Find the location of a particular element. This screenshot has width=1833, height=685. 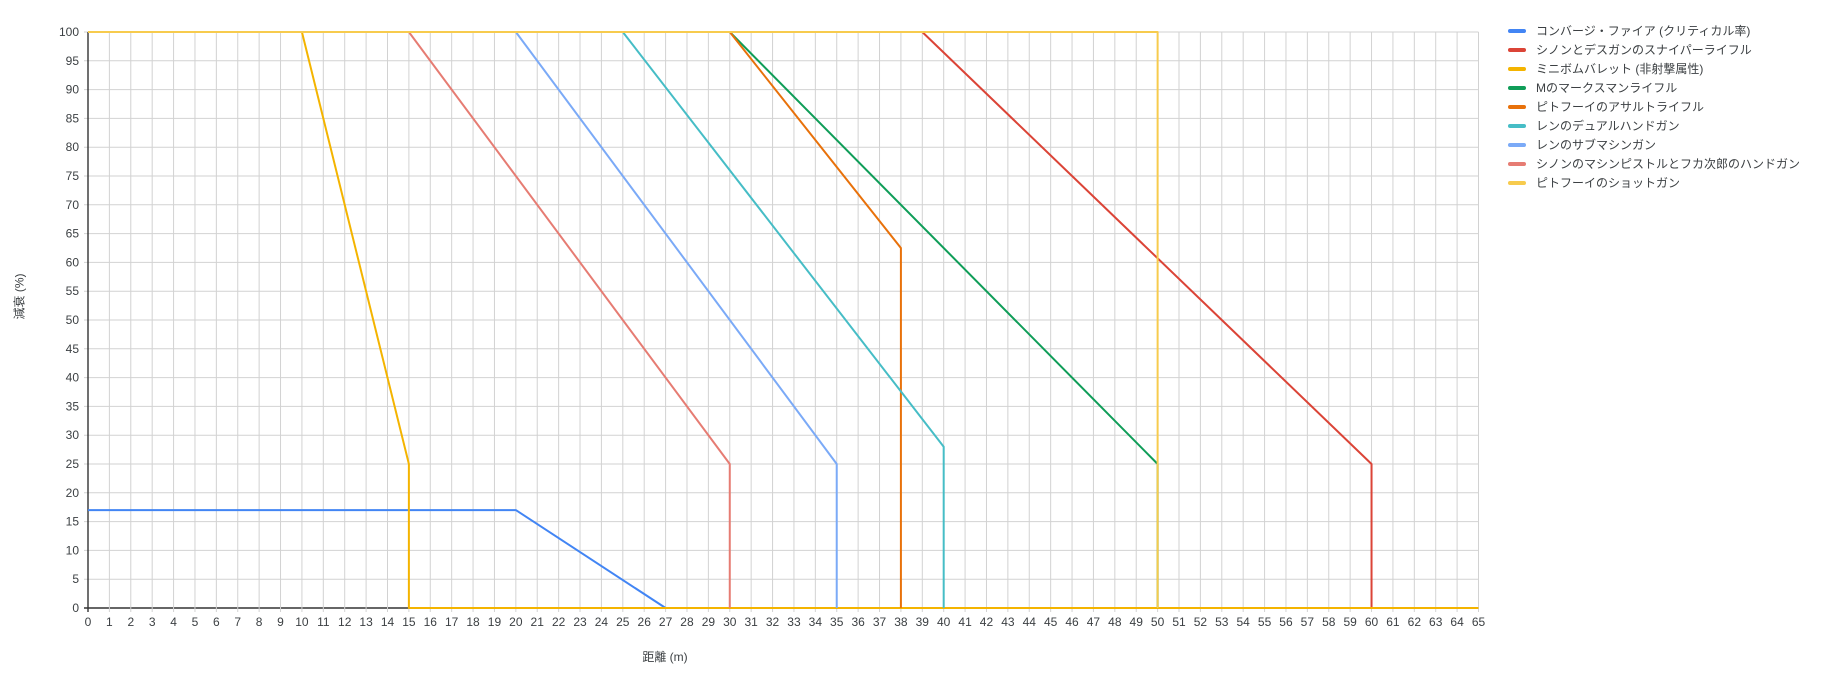

y-axis-tick-label: 50 is located at coordinates (73, 320).